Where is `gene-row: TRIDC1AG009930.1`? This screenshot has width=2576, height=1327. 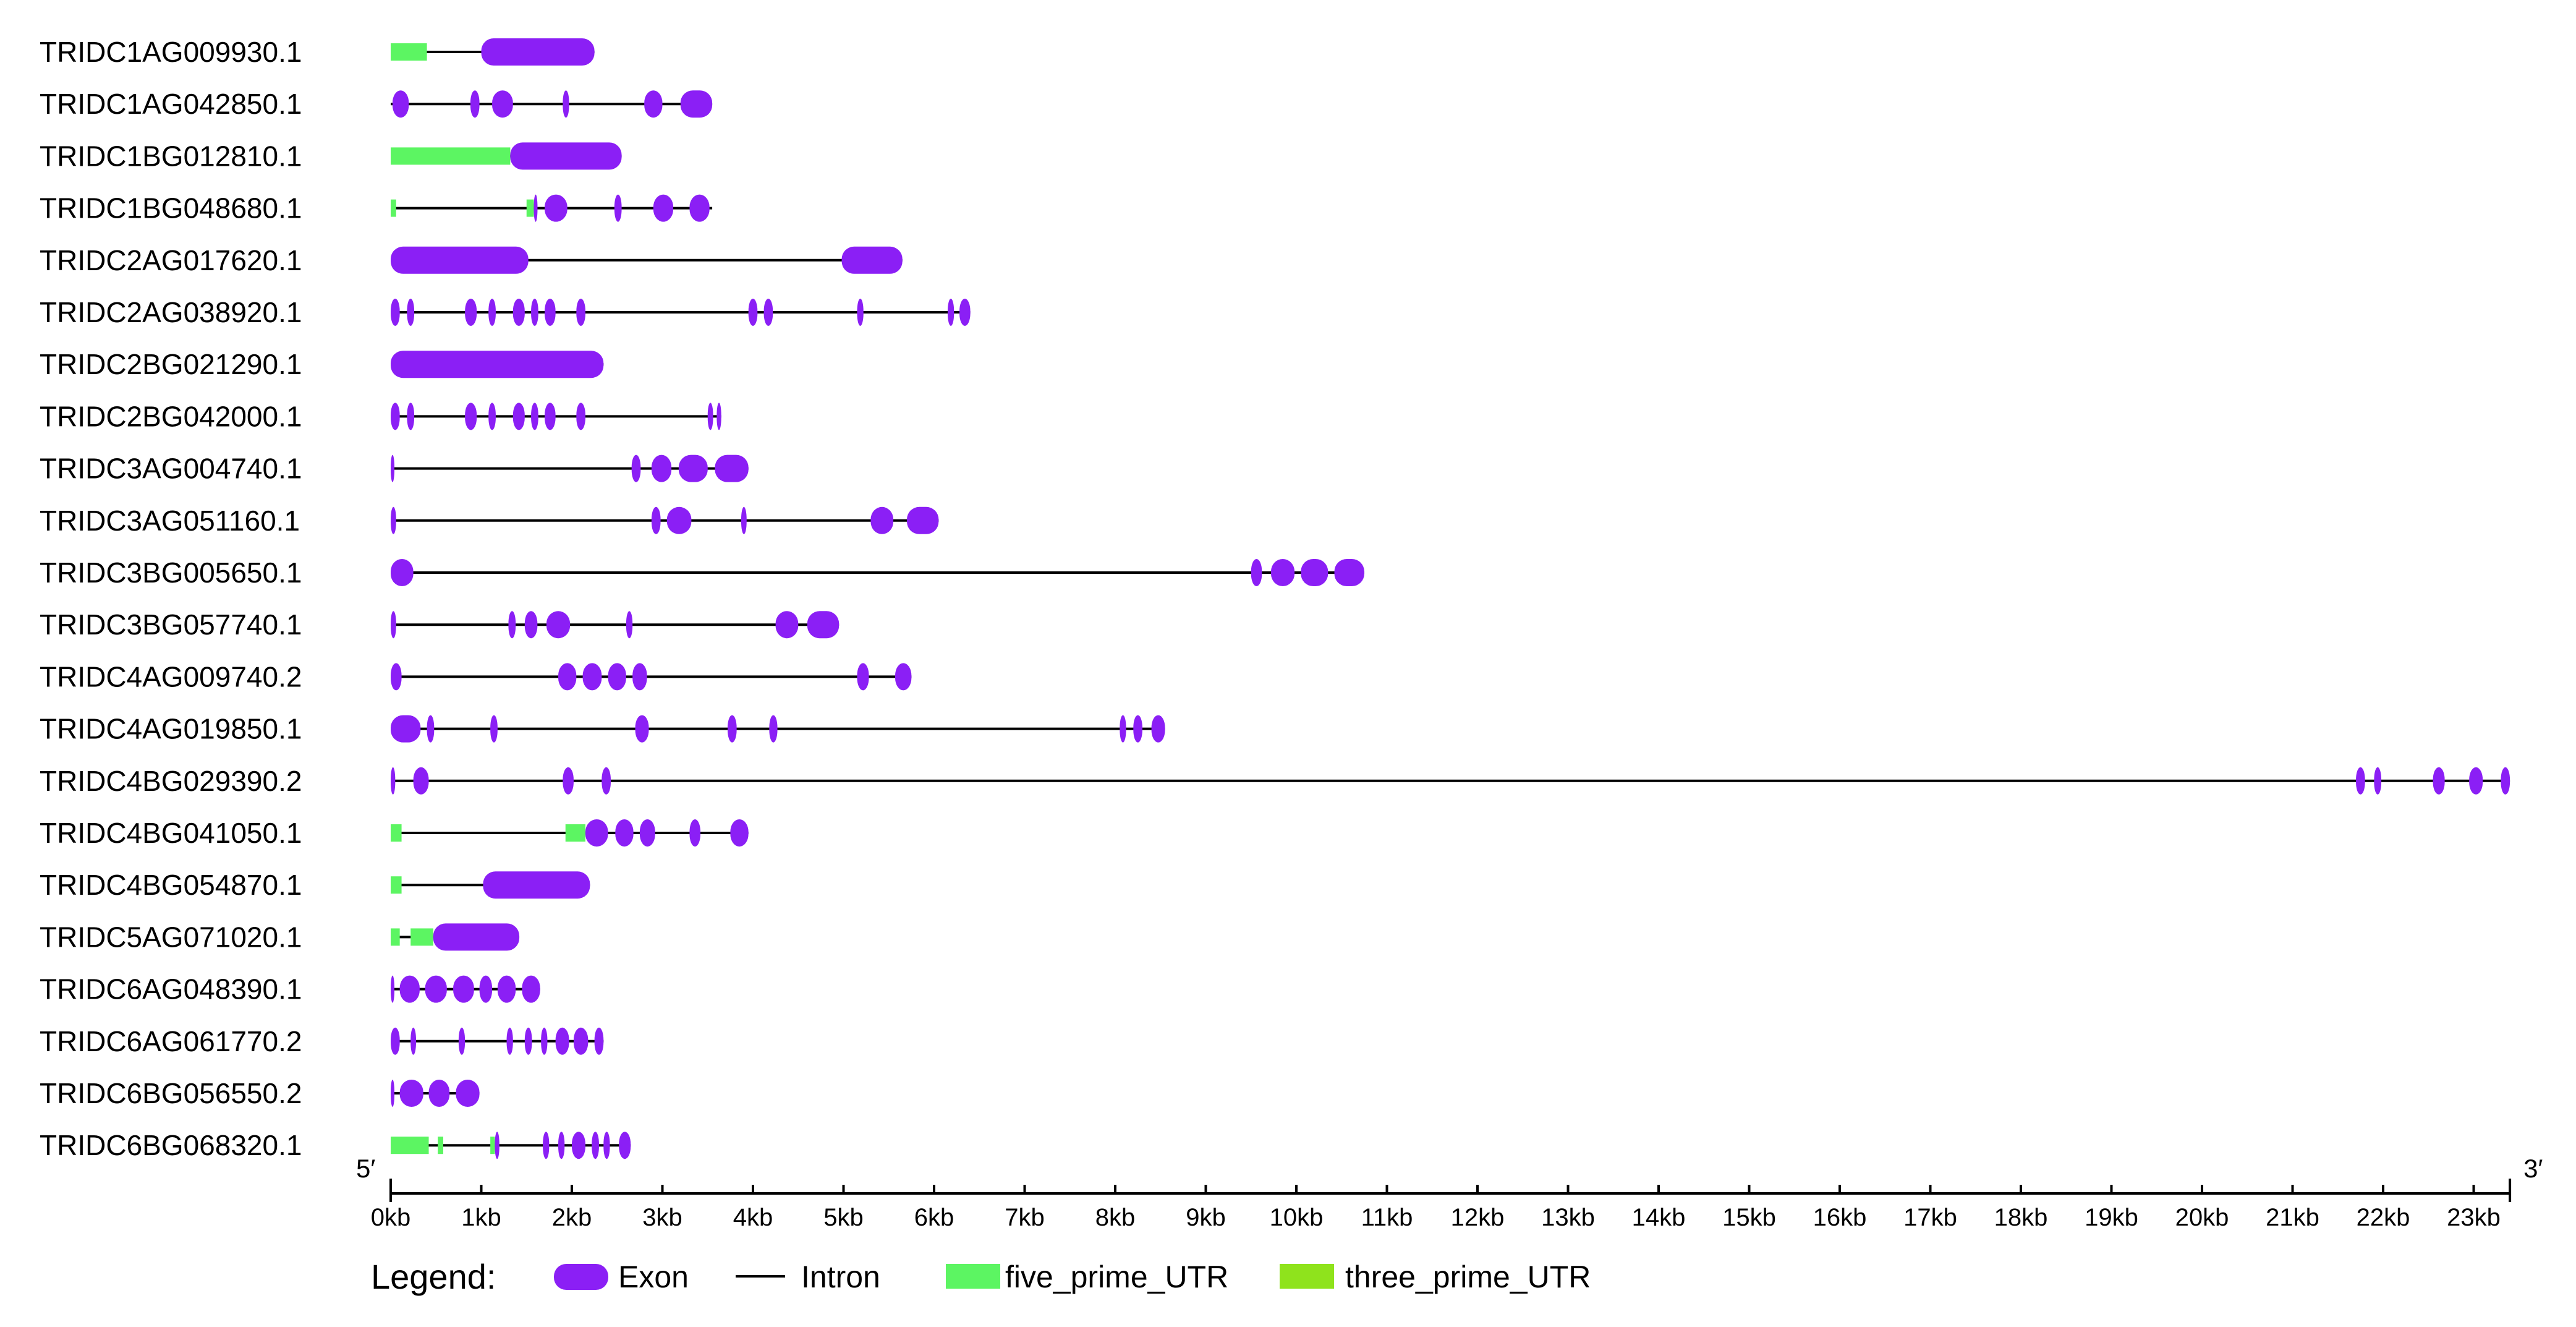
gene-row: TRIDC1AG009930.1 is located at coordinates (317, 52).